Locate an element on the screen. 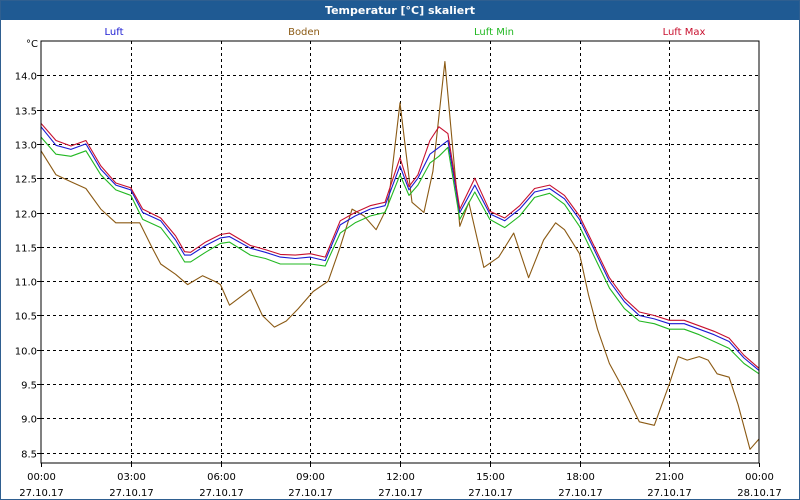  y-tick-label: 13.5 is located at coordinates (26, 112).